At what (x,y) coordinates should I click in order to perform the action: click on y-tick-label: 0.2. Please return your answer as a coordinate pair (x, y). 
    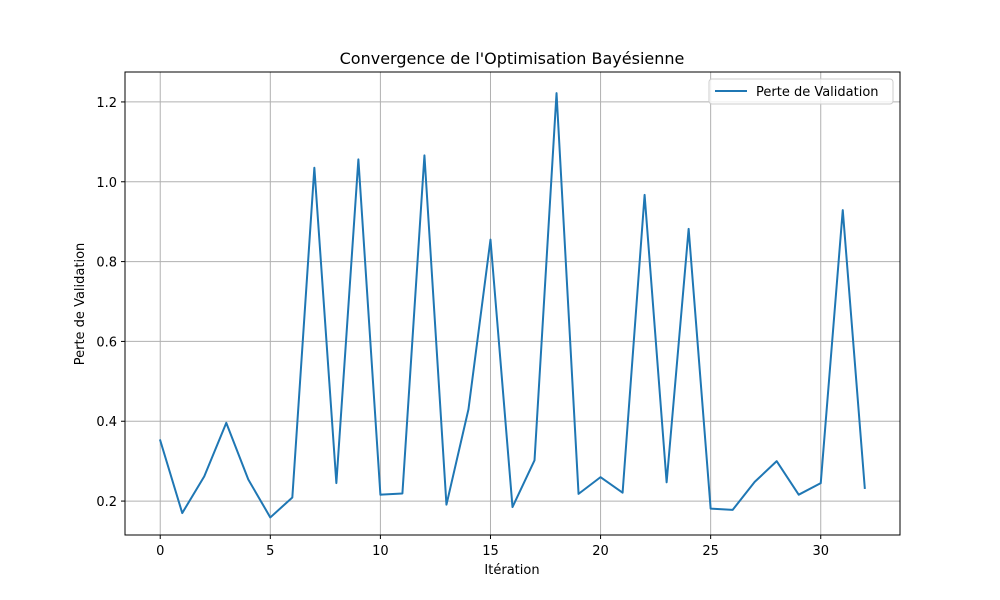
    Looking at the image, I should click on (106, 502).